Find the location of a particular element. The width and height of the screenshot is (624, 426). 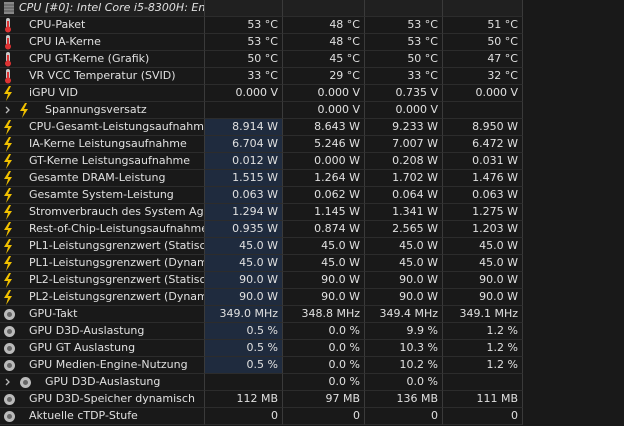

sensor-row: Spannungsversatz 0.000 V 0.000 V is located at coordinates (312, 110).